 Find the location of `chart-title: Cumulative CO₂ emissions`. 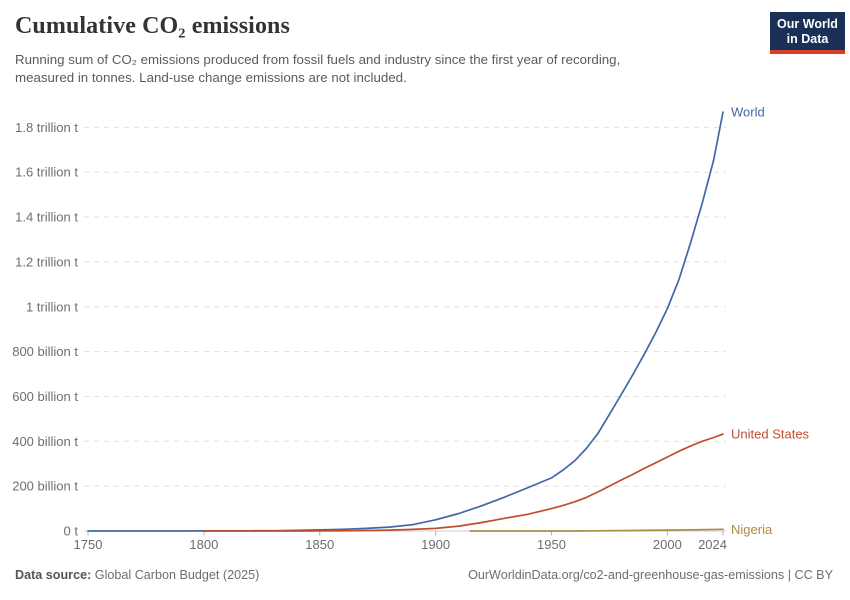

chart-title: Cumulative CO₂ emissions is located at coordinates (152, 26).